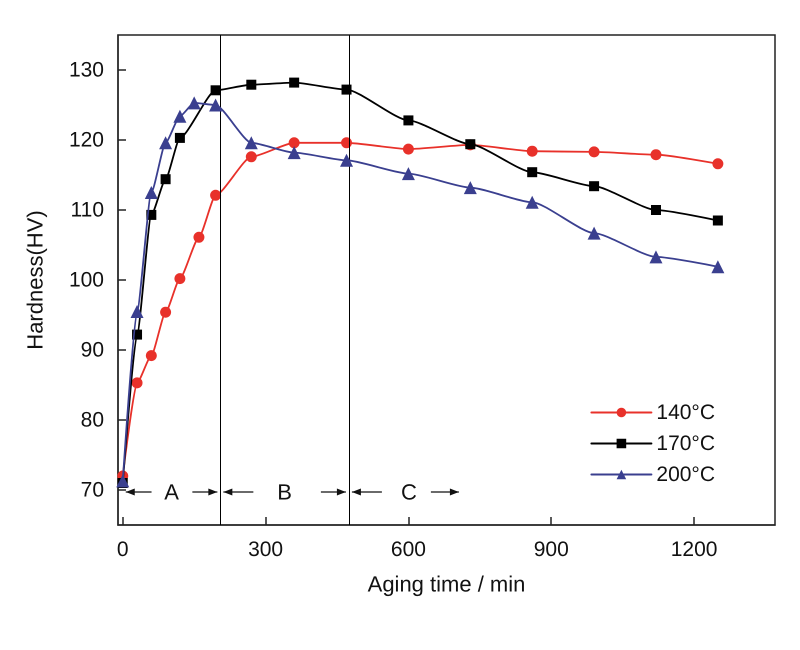  I want to click on annotation: B, so click(284, 492).